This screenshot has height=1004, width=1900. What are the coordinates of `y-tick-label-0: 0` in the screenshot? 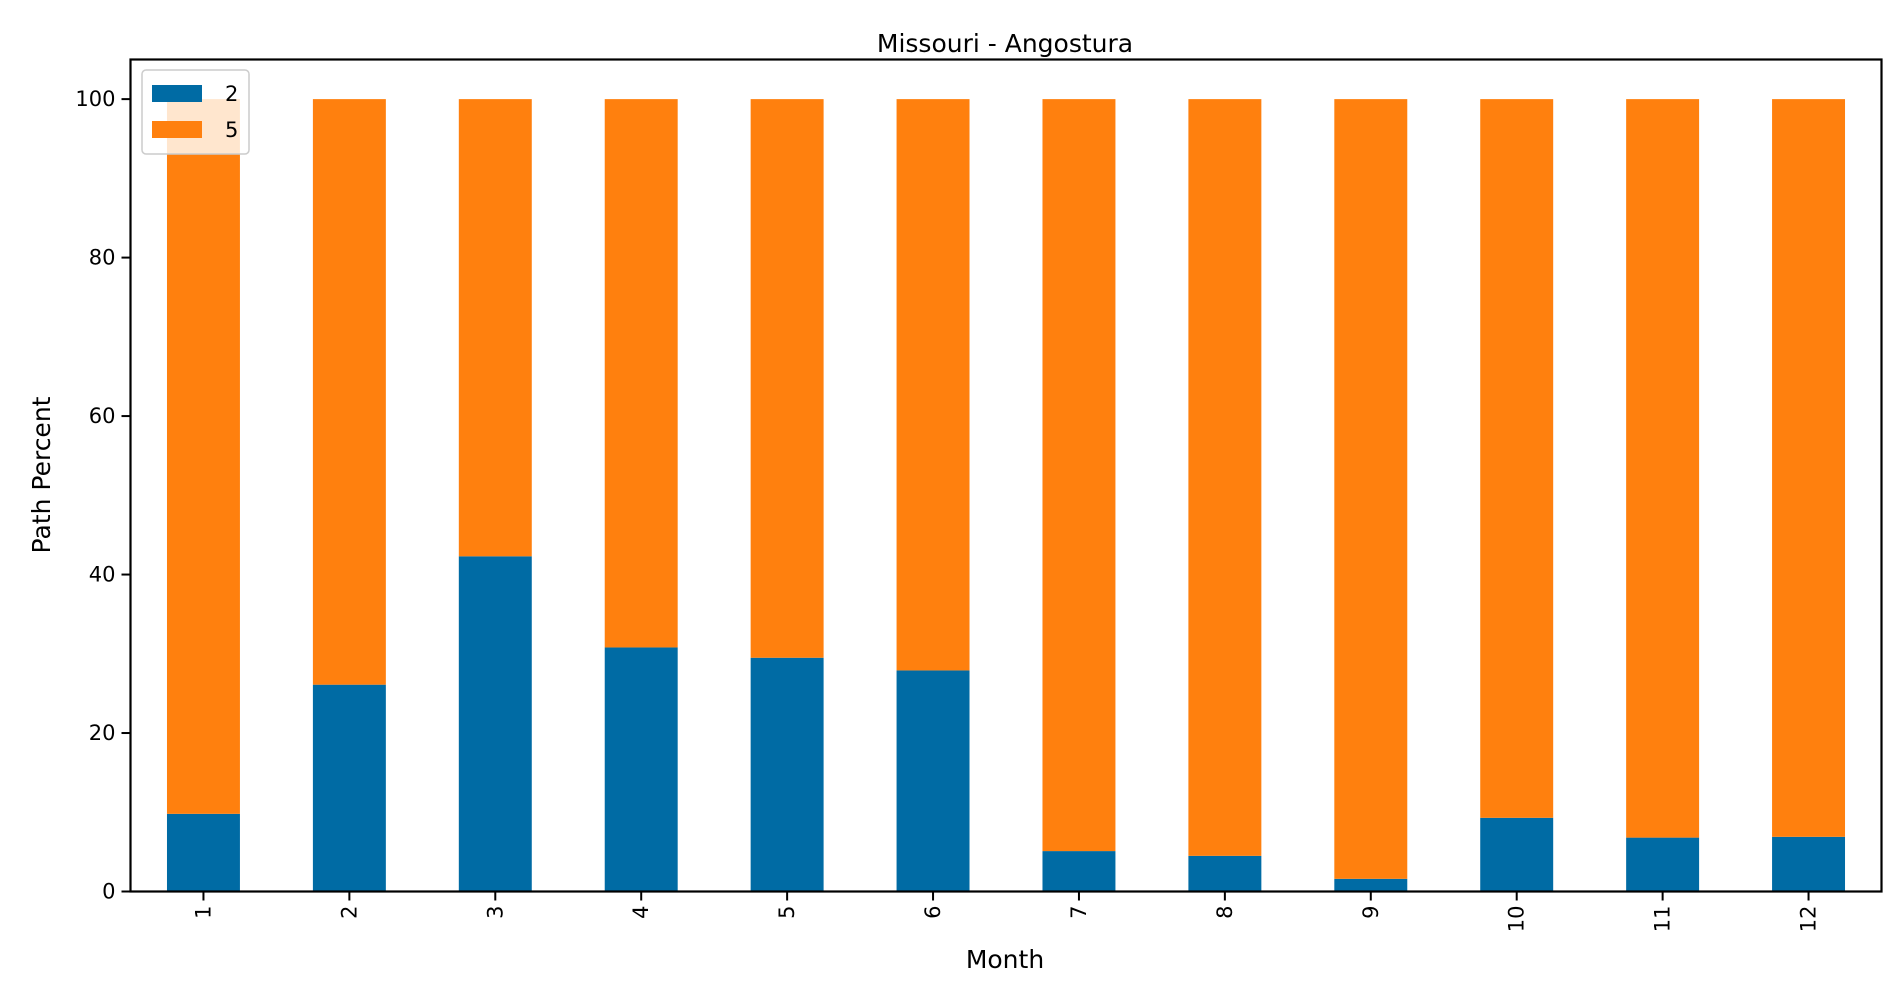 It's located at (108, 892).